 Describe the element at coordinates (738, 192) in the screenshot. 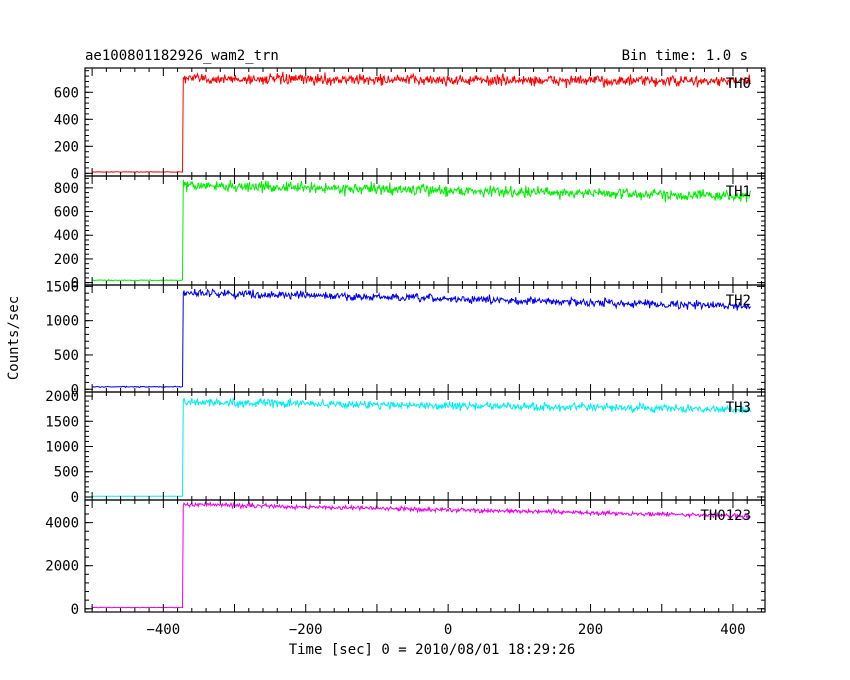

I see `panel-label-th1: TH1` at that location.